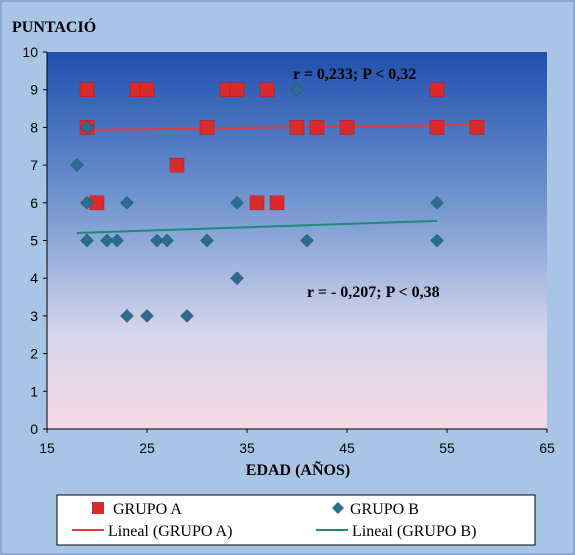 Image resolution: width=575 pixels, height=555 pixels. Describe the element at coordinates (30, 52) in the screenshot. I see `y-tick-label: 10` at that location.